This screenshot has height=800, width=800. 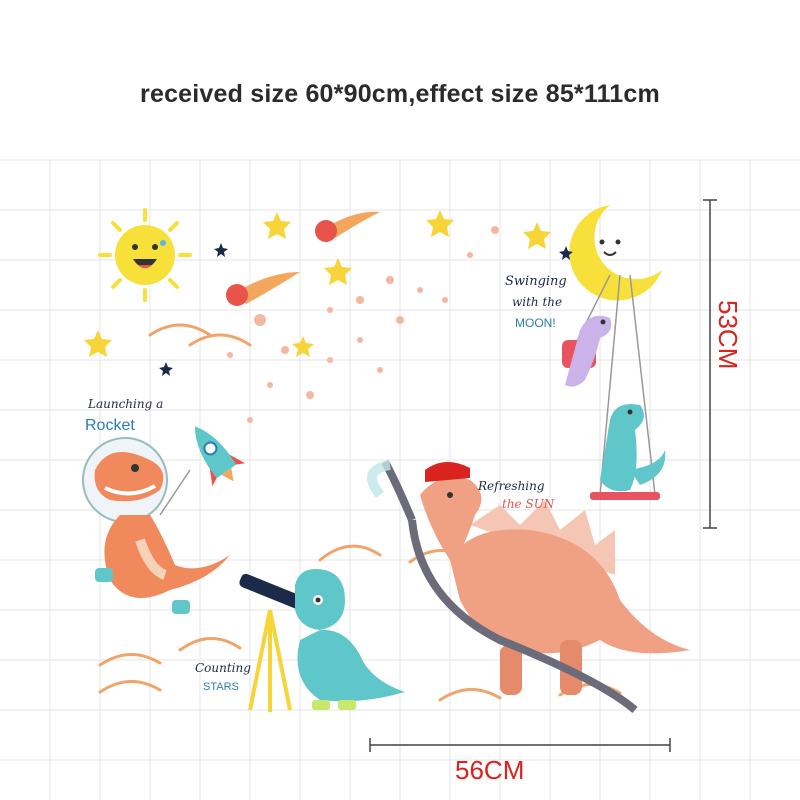 What do you see at coordinates (110, 425) in the screenshot?
I see `launching-line2: Rocket` at bounding box center [110, 425].